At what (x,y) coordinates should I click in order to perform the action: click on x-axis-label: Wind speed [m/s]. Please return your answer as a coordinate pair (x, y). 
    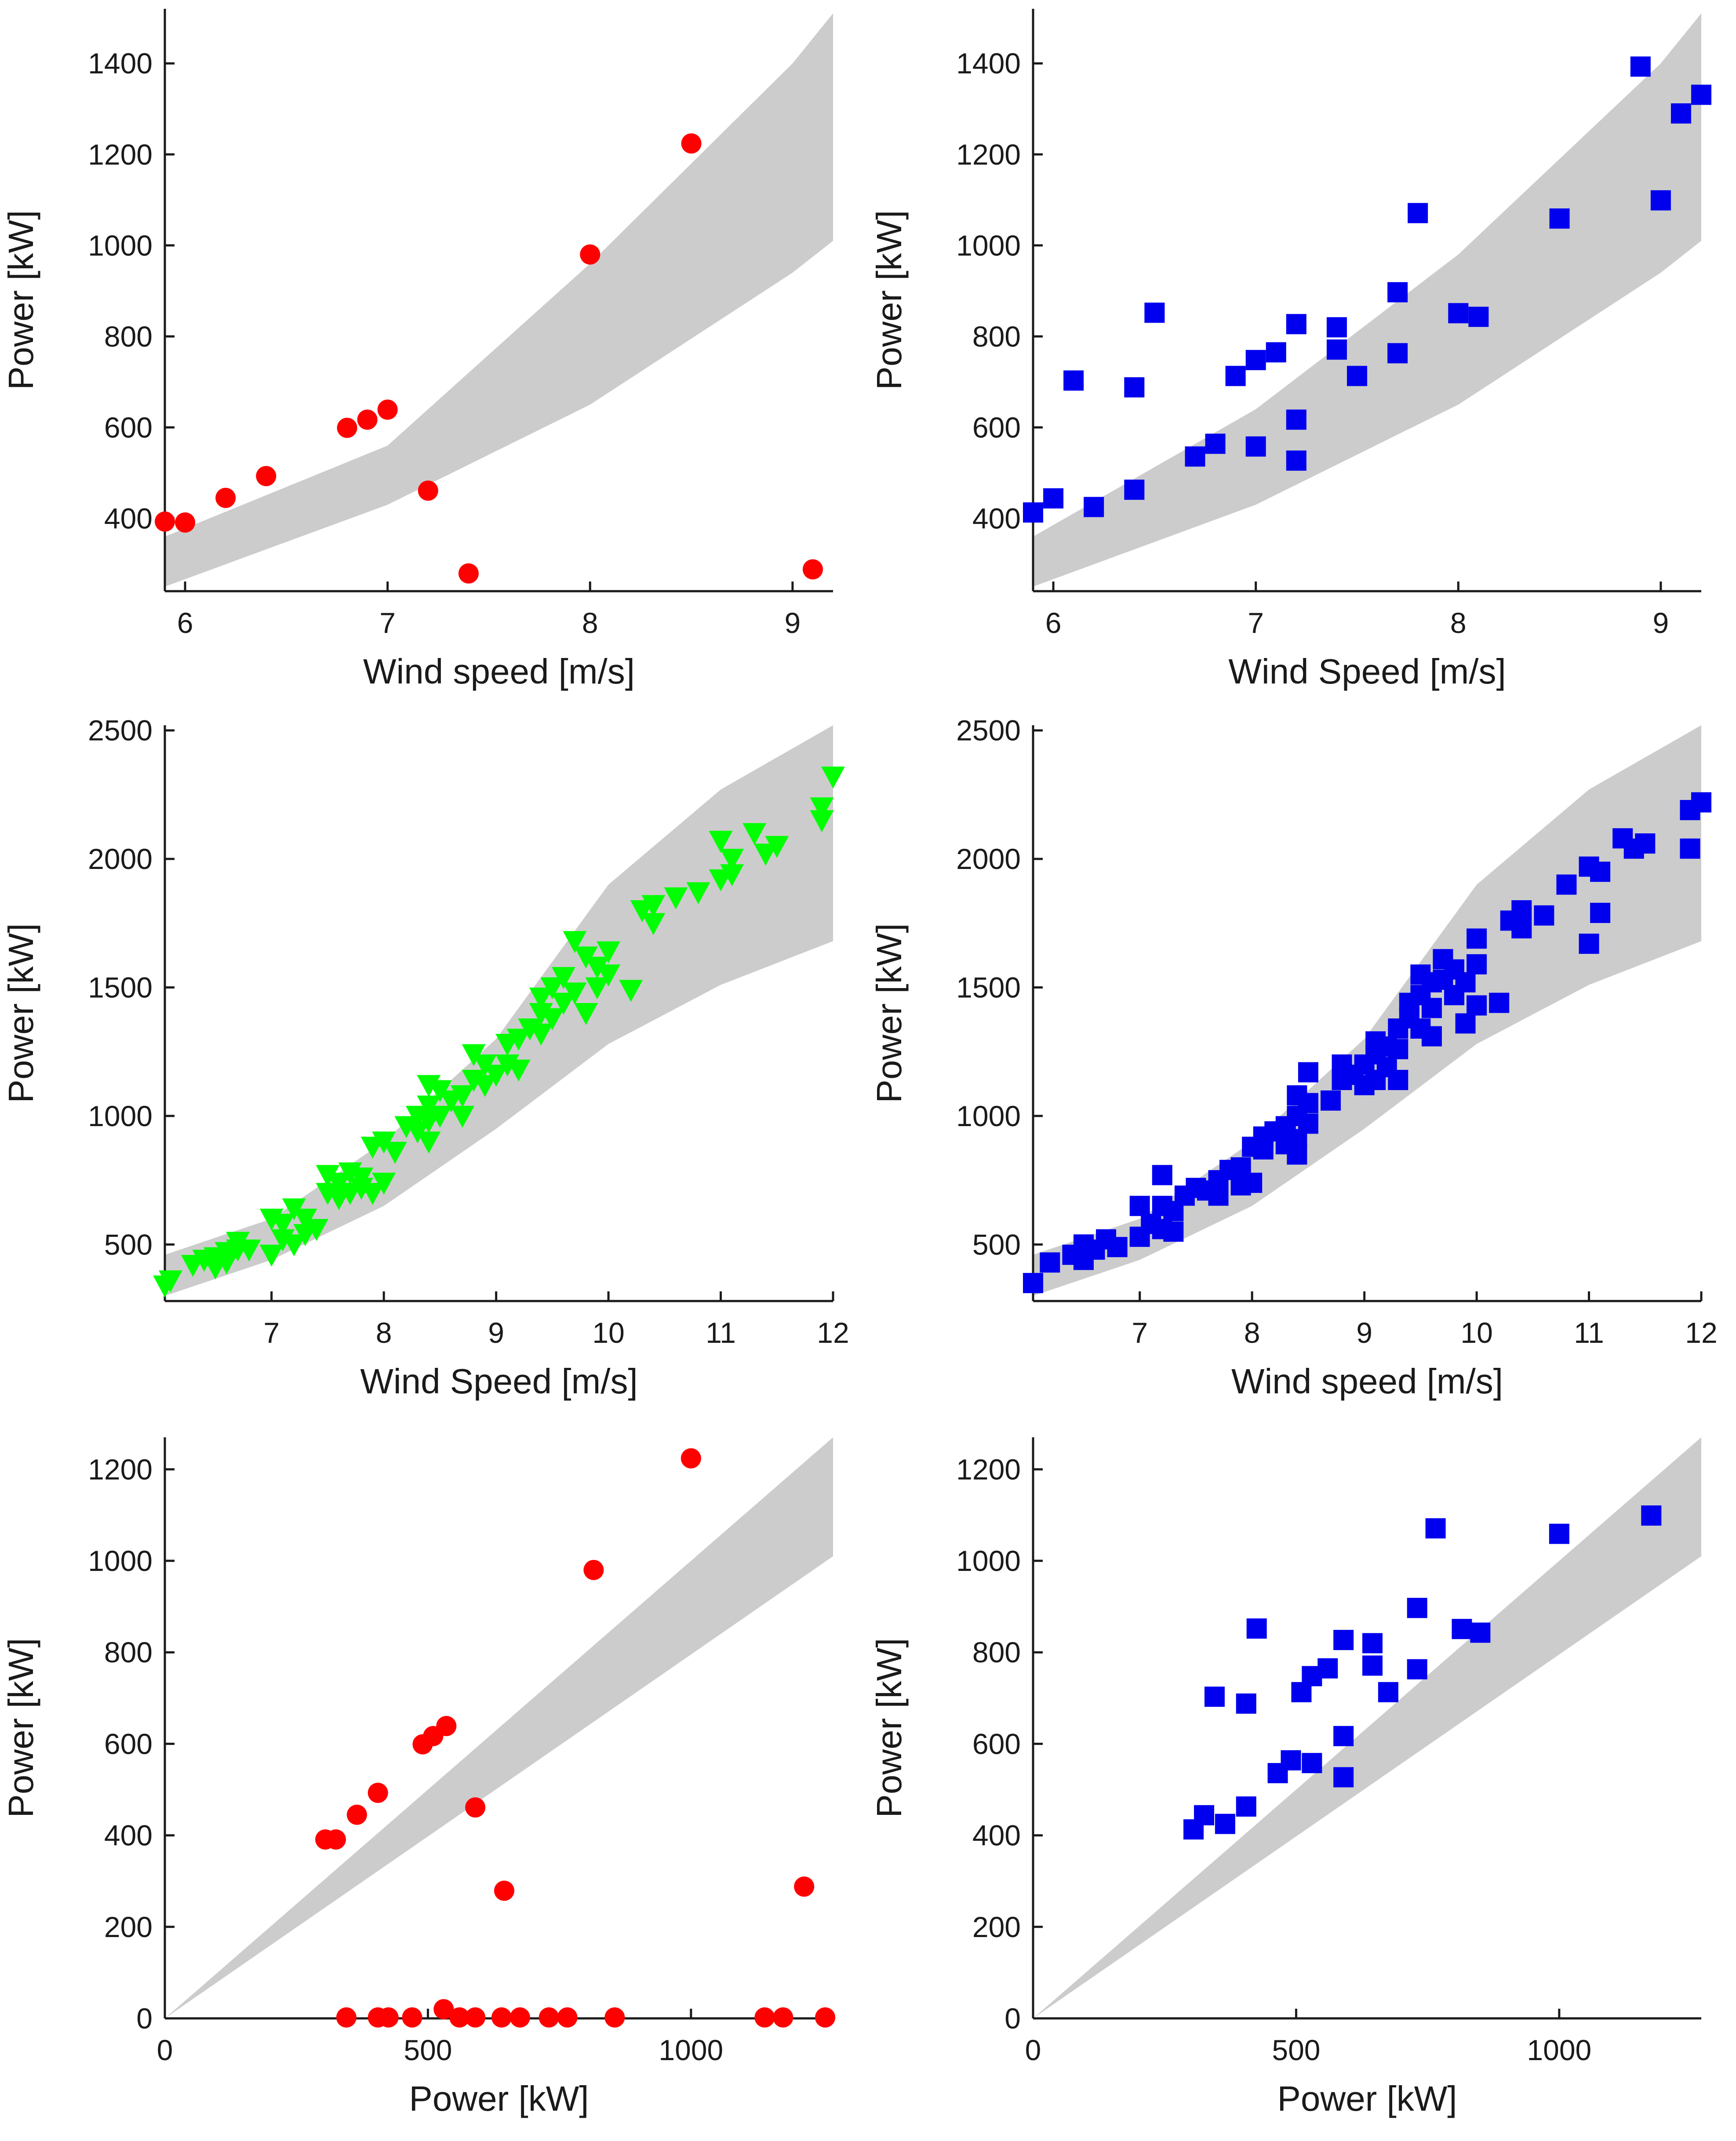
    Looking at the image, I should click on (1367, 1381).